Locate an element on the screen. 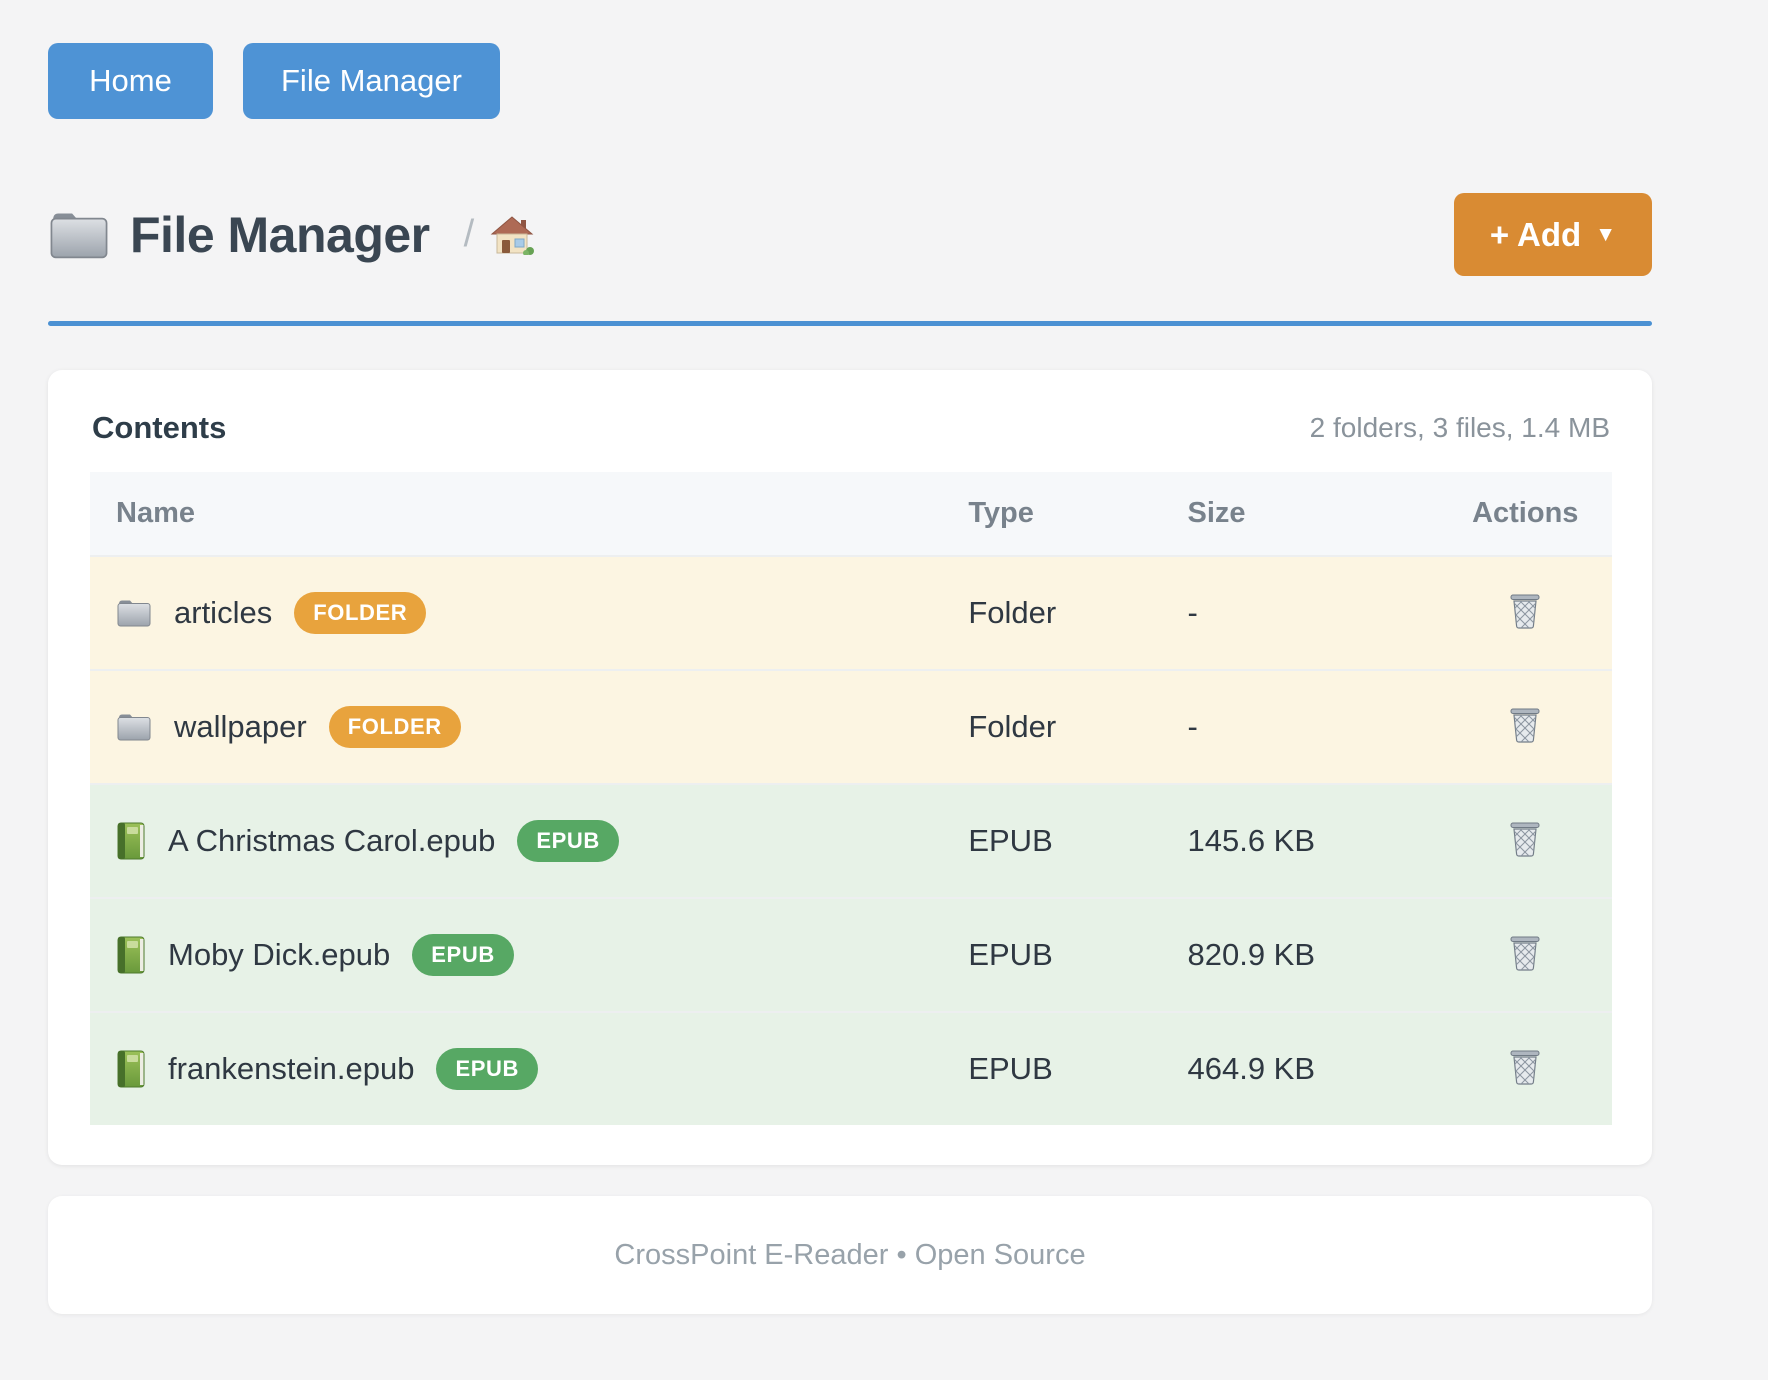  breadcrumb-home-link is located at coordinates (512, 235).